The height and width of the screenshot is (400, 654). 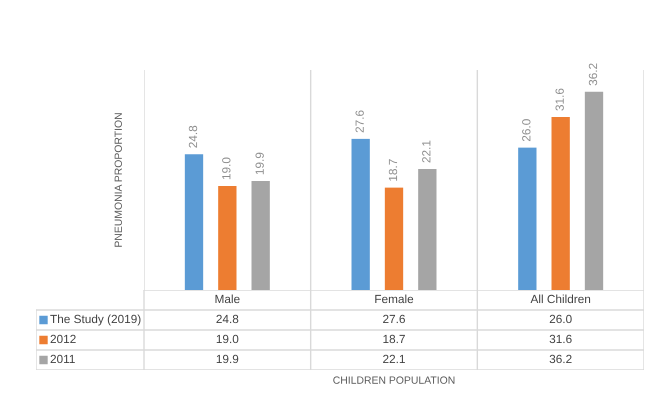 I want to click on data-label: 31.6, so click(x=561, y=339).